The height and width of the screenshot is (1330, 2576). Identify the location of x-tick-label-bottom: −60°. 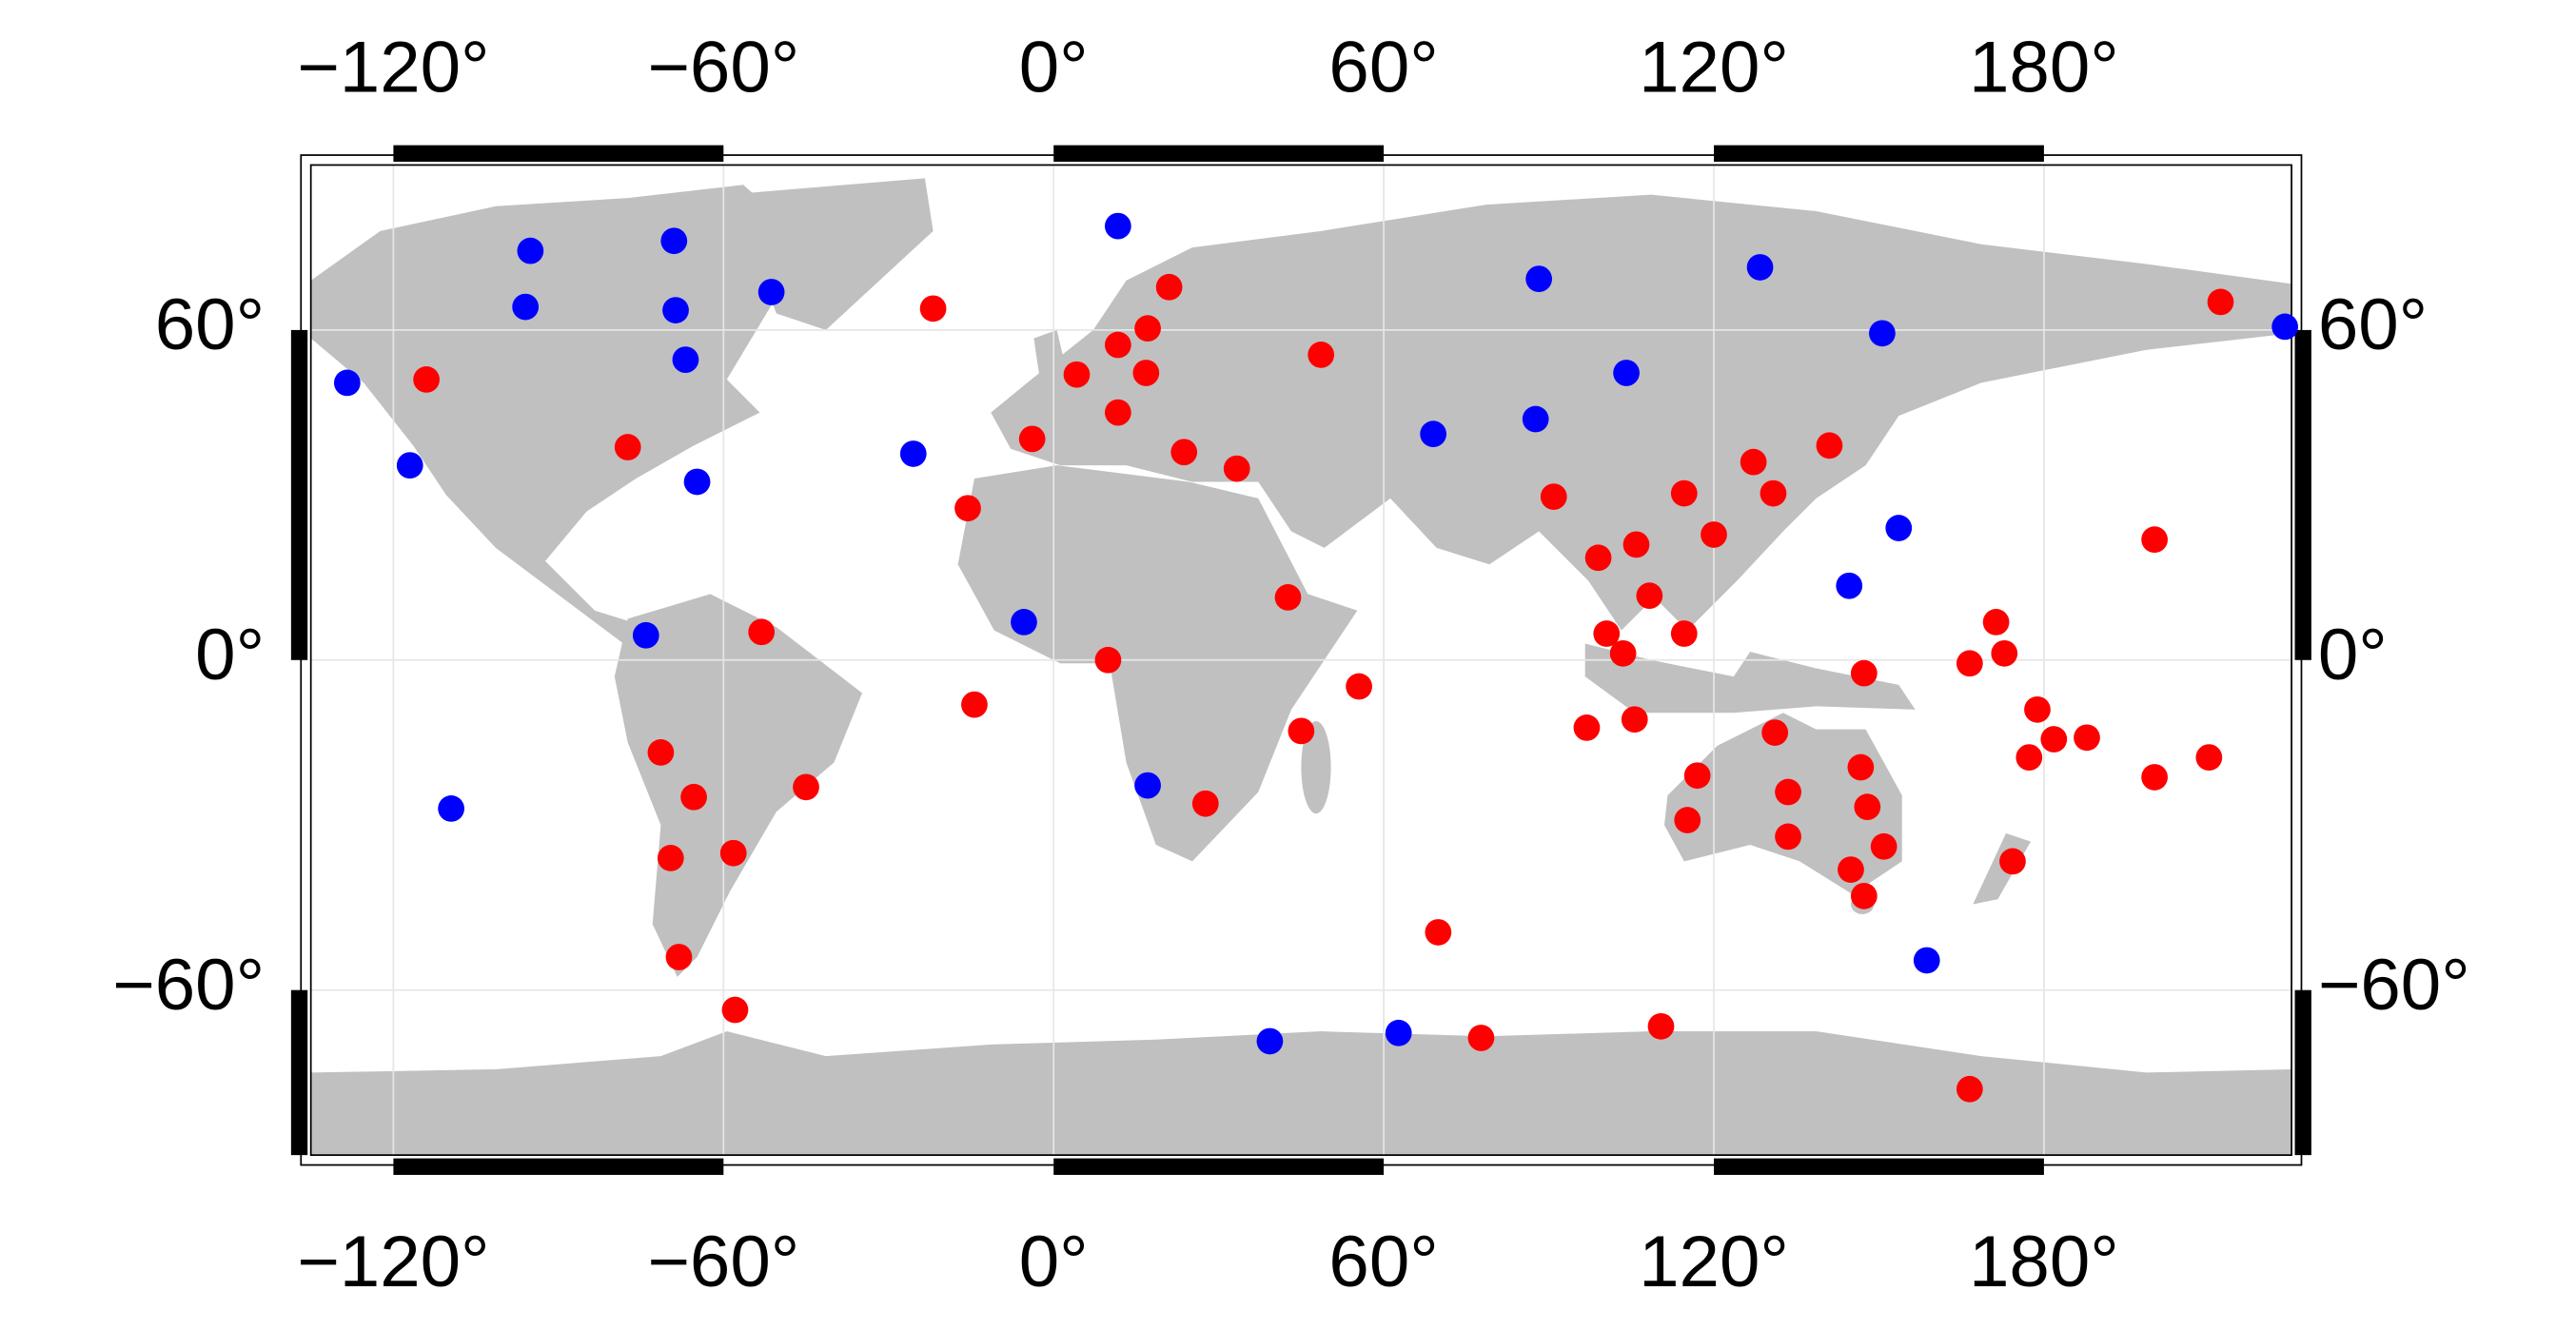
(723, 1262).